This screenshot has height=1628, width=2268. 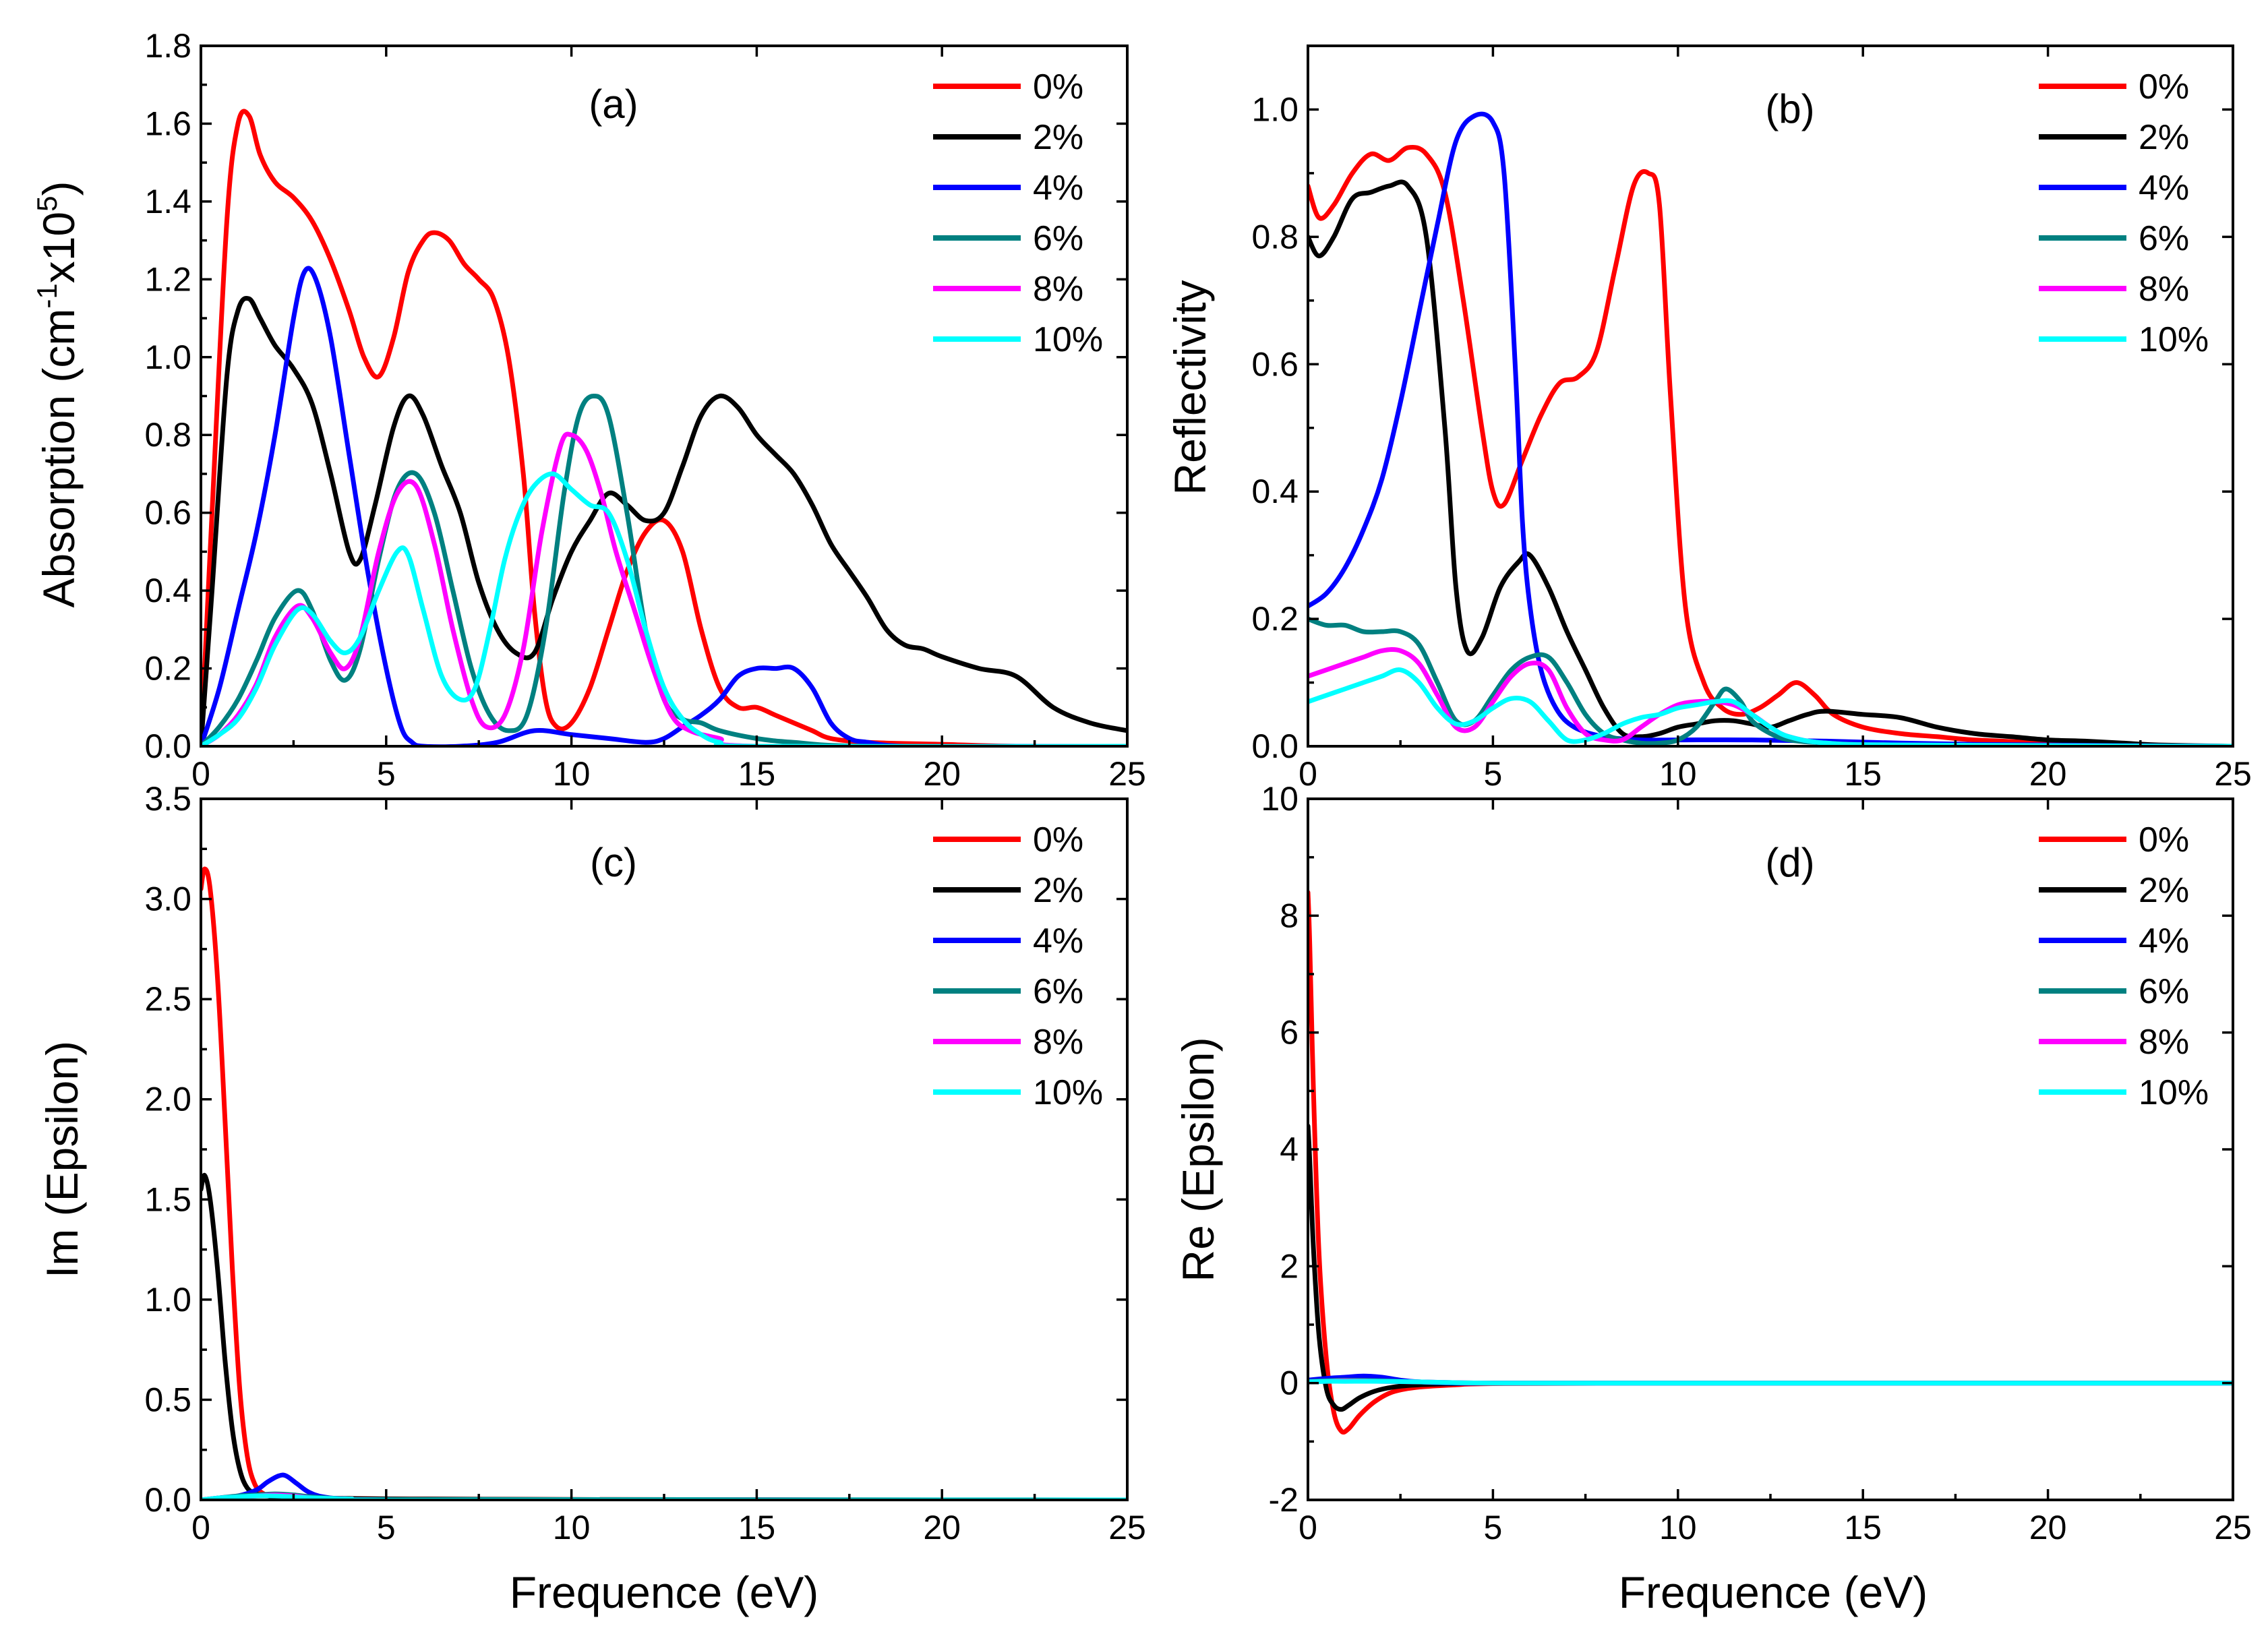 What do you see at coordinates (167, 201) in the screenshot?
I see `y-tick-label-a-7: 1.4` at bounding box center [167, 201].